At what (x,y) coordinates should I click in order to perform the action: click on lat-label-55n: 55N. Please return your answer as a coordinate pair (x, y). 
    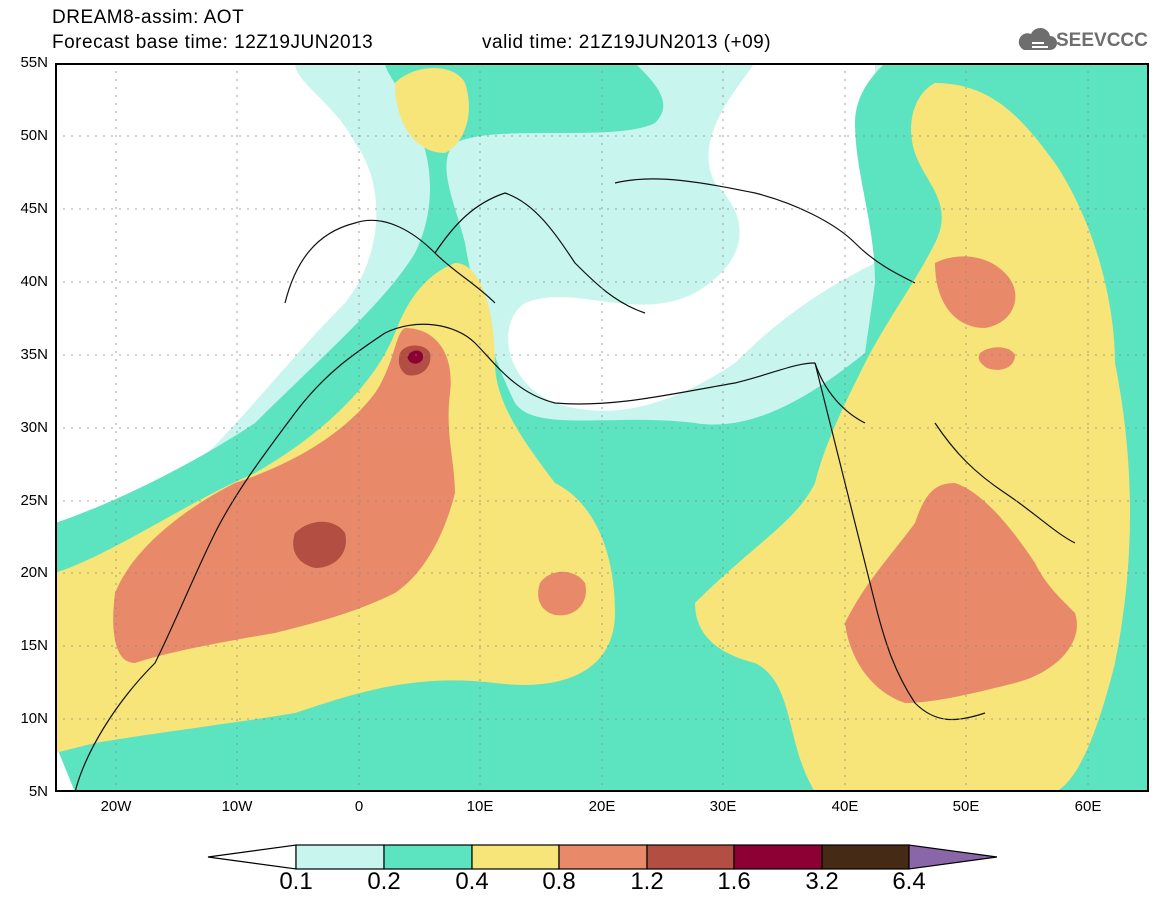
    Looking at the image, I should click on (34, 62).